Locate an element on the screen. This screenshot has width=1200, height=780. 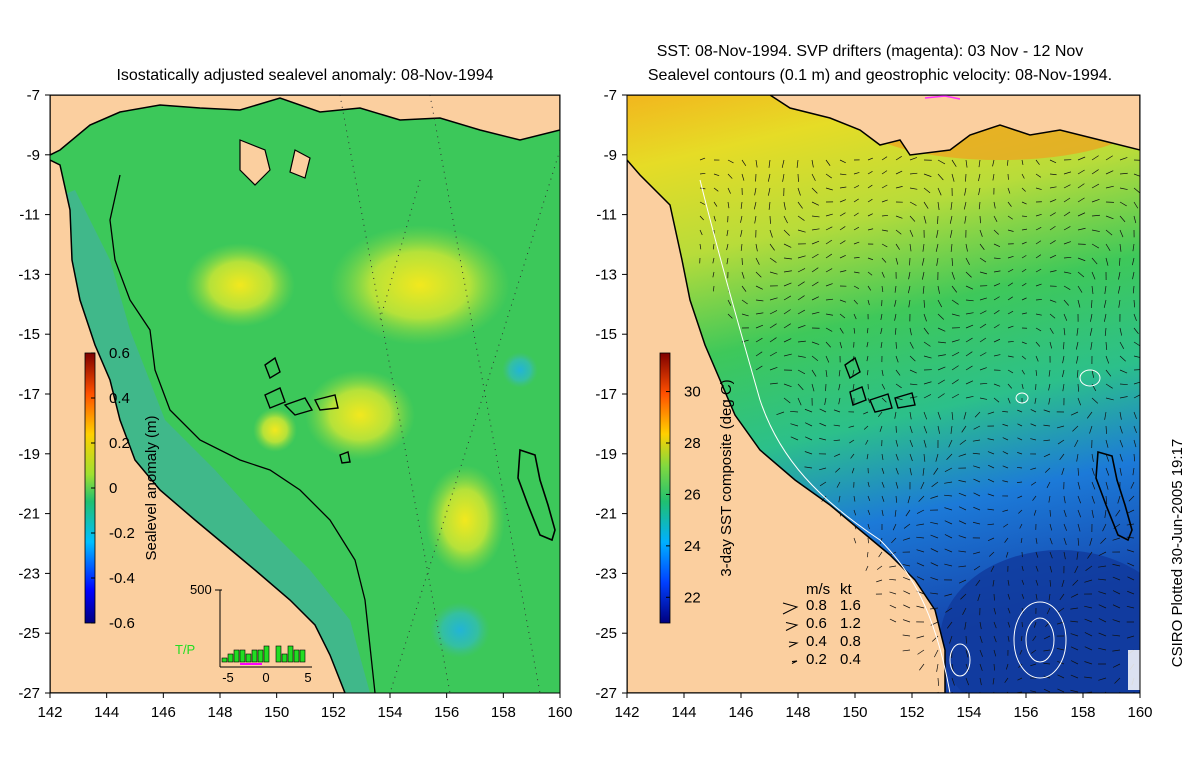
lat-tick-label: -13 is located at coordinates (606, 274).